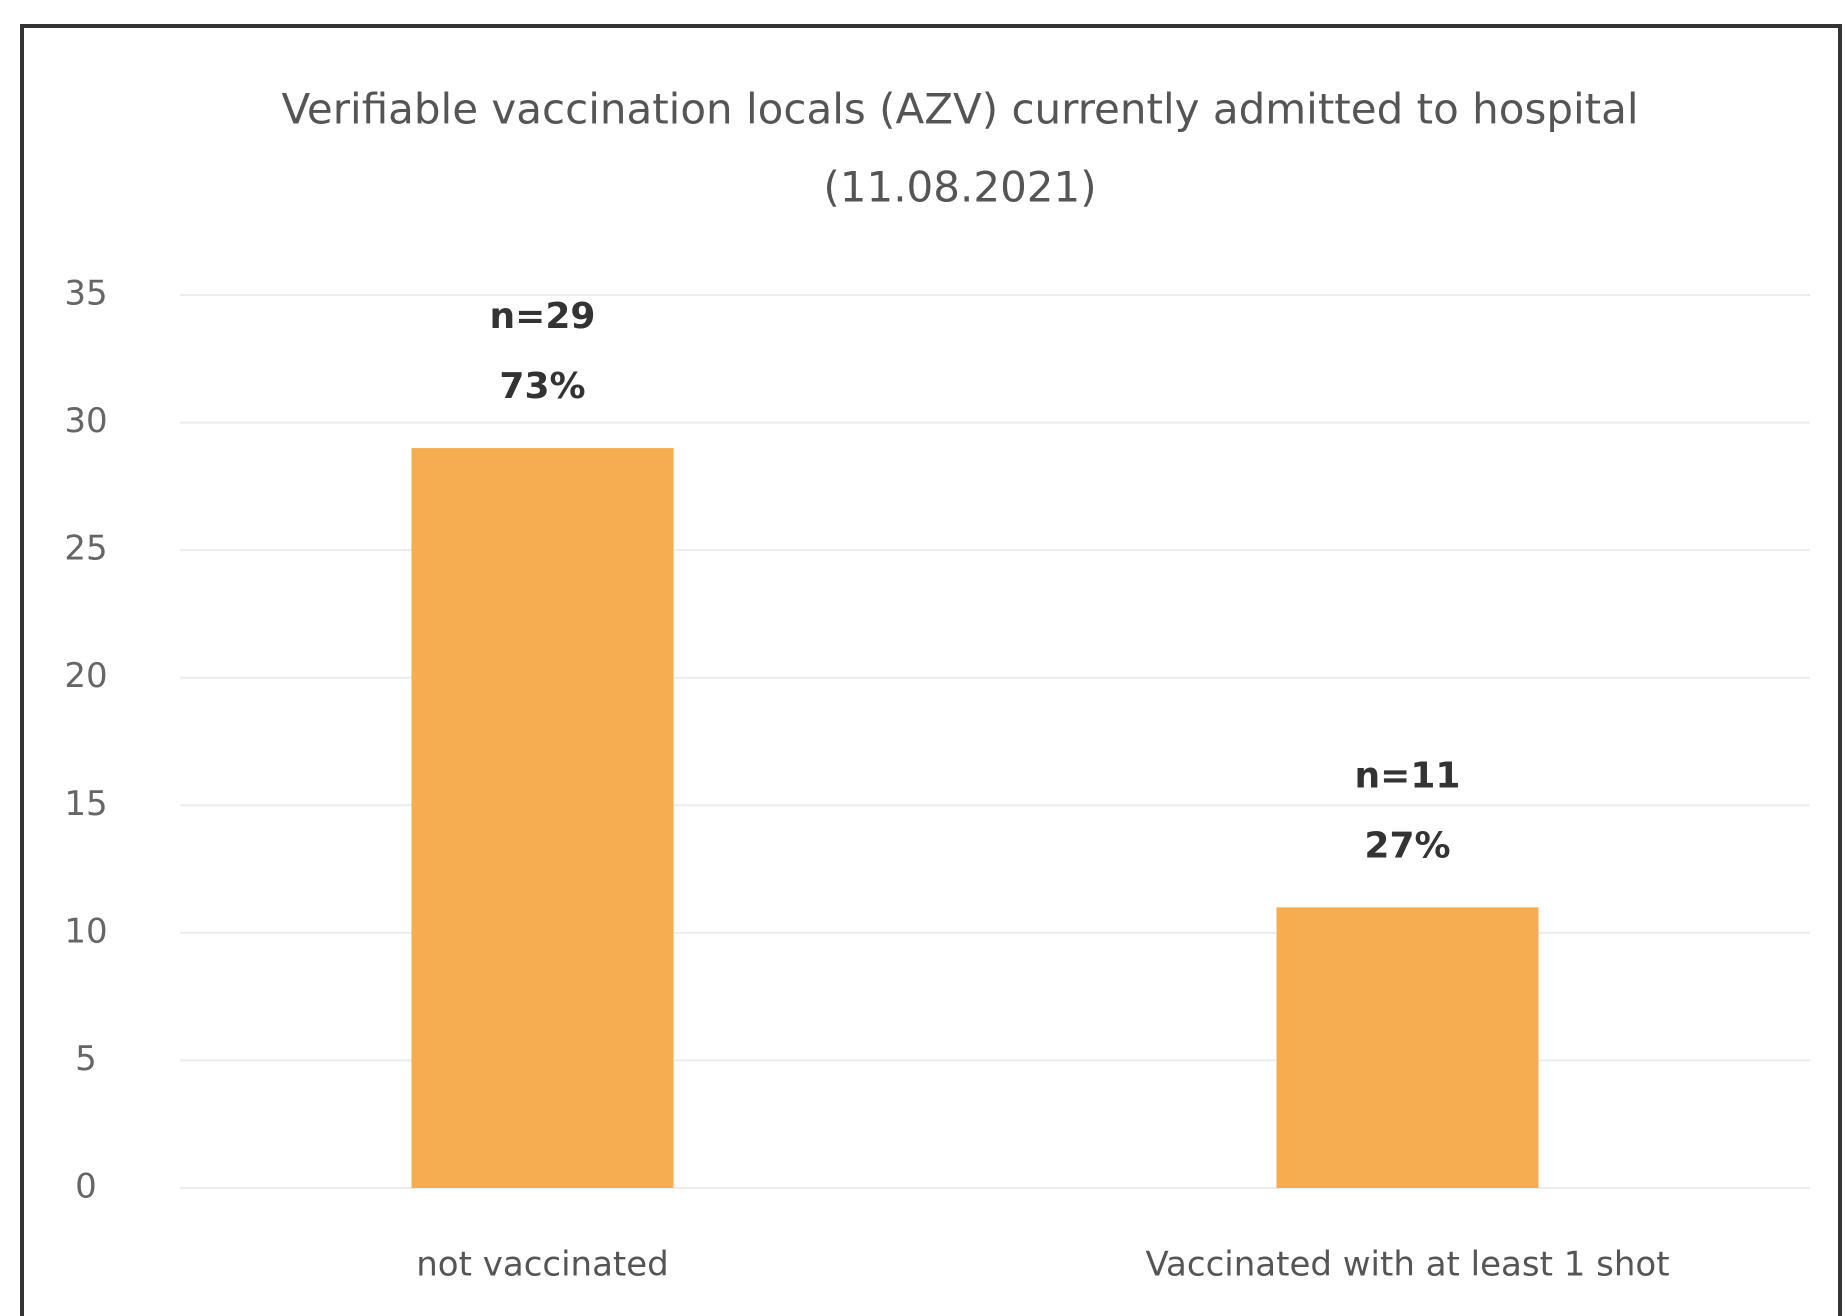 Image resolution: width=1846 pixels, height=1316 pixels. Describe the element at coordinates (85, 804) in the screenshot. I see `y-tick-label: 15` at that location.